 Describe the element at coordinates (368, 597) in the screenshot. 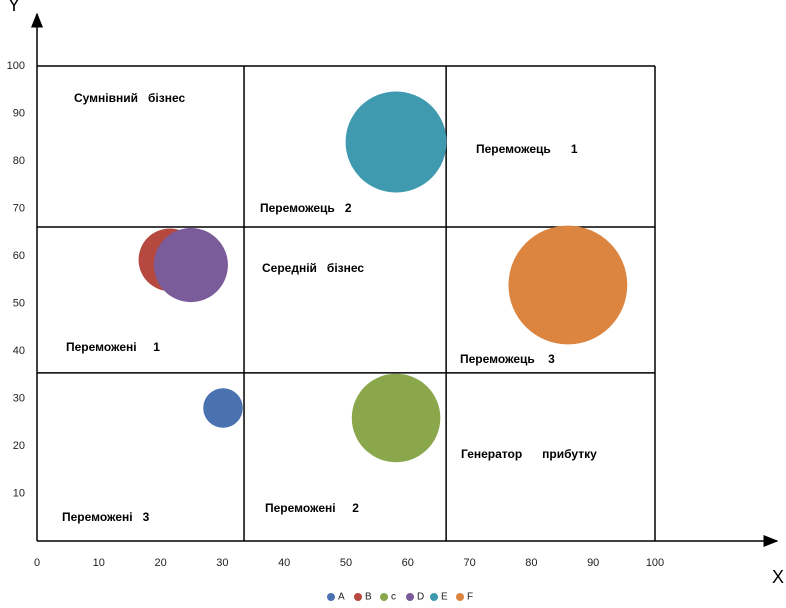

I see `legend-label: B` at that location.